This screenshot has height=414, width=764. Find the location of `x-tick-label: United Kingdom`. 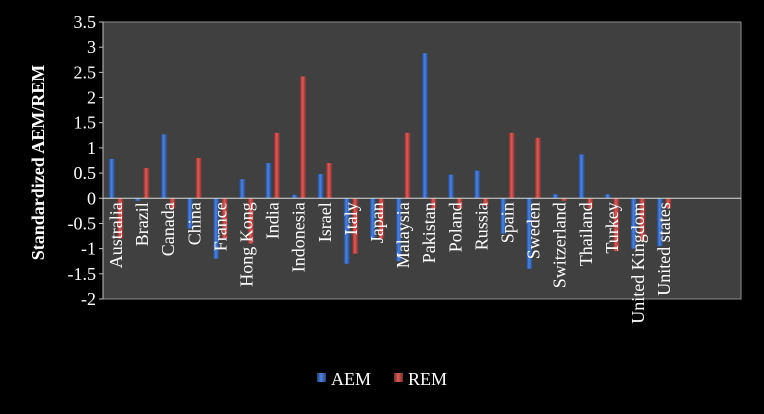

x-tick-label: United Kingdom is located at coordinates (638, 262).